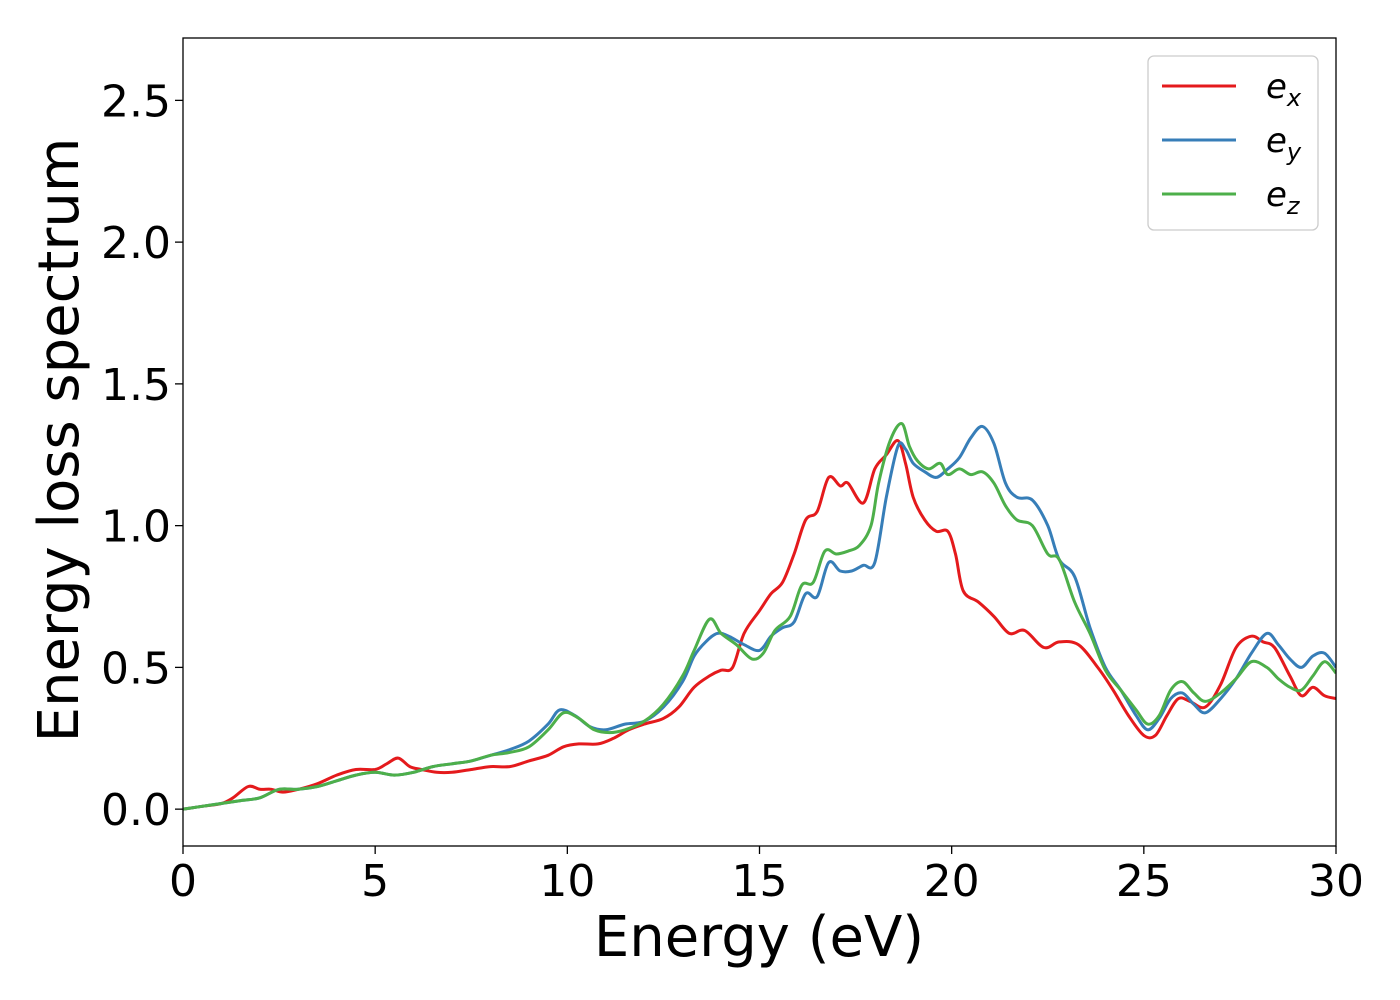 The height and width of the screenshot is (1000, 1400). I want to click on x-tick-label: 30, so click(1336, 881).